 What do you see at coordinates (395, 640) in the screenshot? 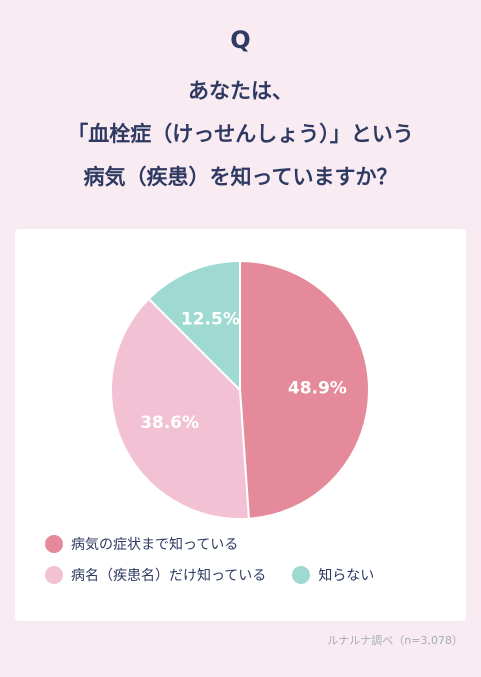
I see `source-note: ルナルナ調べ（n=3,078）` at bounding box center [395, 640].